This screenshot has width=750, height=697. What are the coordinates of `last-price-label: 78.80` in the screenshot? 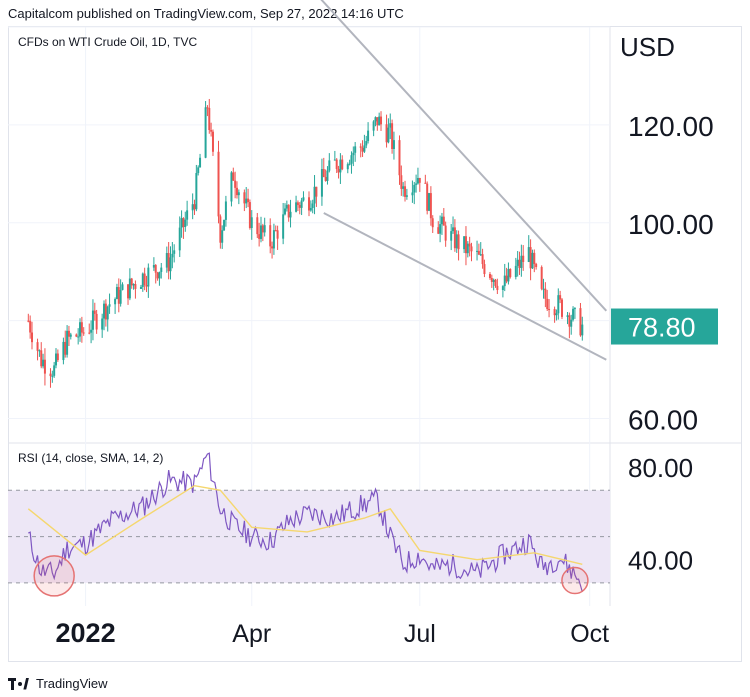 It's located at (662, 328).